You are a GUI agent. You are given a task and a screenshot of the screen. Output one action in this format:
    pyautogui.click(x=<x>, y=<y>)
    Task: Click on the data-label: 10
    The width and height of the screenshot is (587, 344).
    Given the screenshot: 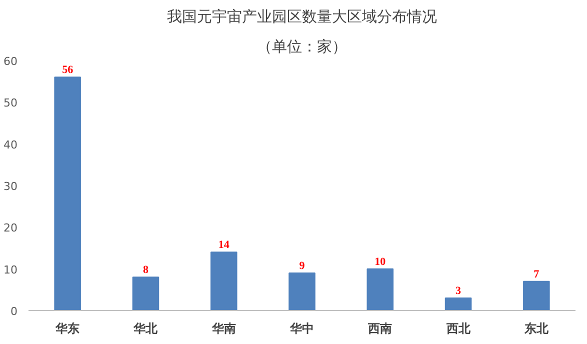 What is the action you would take?
    pyautogui.click(x=380, y=262)
    